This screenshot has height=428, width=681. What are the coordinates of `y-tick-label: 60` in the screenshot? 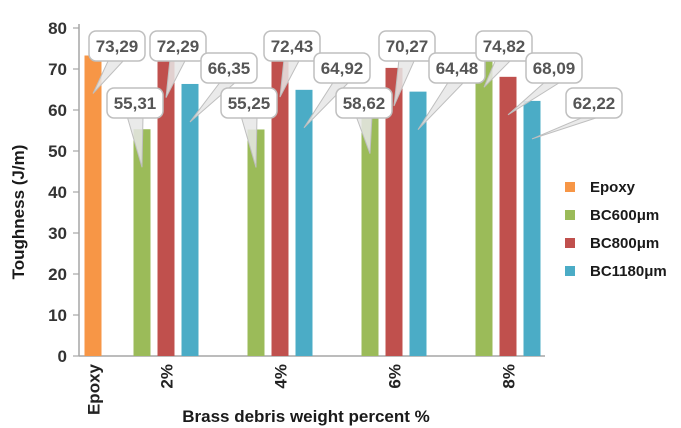 It's located at (57, 110).